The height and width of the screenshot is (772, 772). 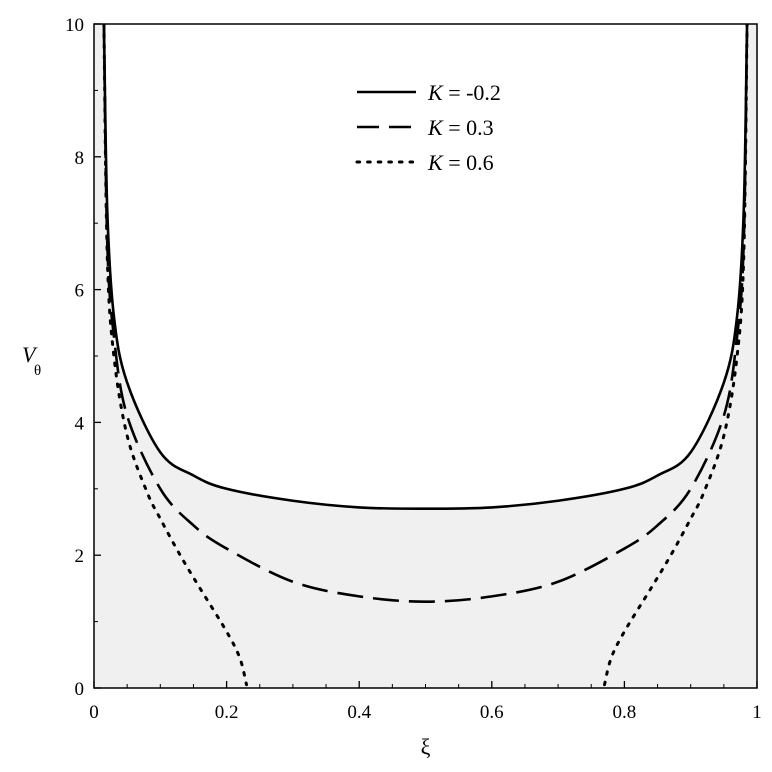 What do you see at coordinates (80, 689) in the screenshot?
I see `y-tick-label: 0` at bounding box center [80, 689].